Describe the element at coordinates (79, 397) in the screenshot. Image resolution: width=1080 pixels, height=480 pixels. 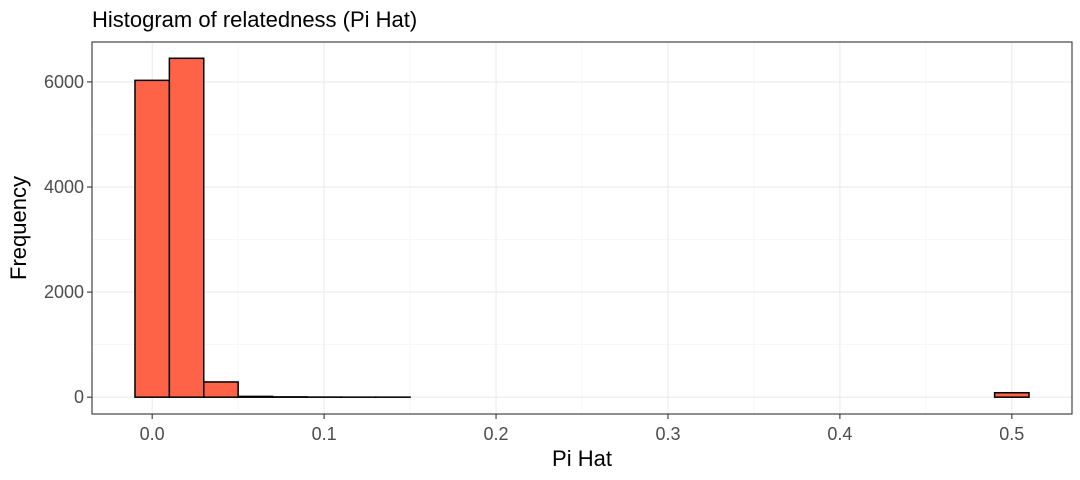
I see `y-tick-label: 0` at that location.